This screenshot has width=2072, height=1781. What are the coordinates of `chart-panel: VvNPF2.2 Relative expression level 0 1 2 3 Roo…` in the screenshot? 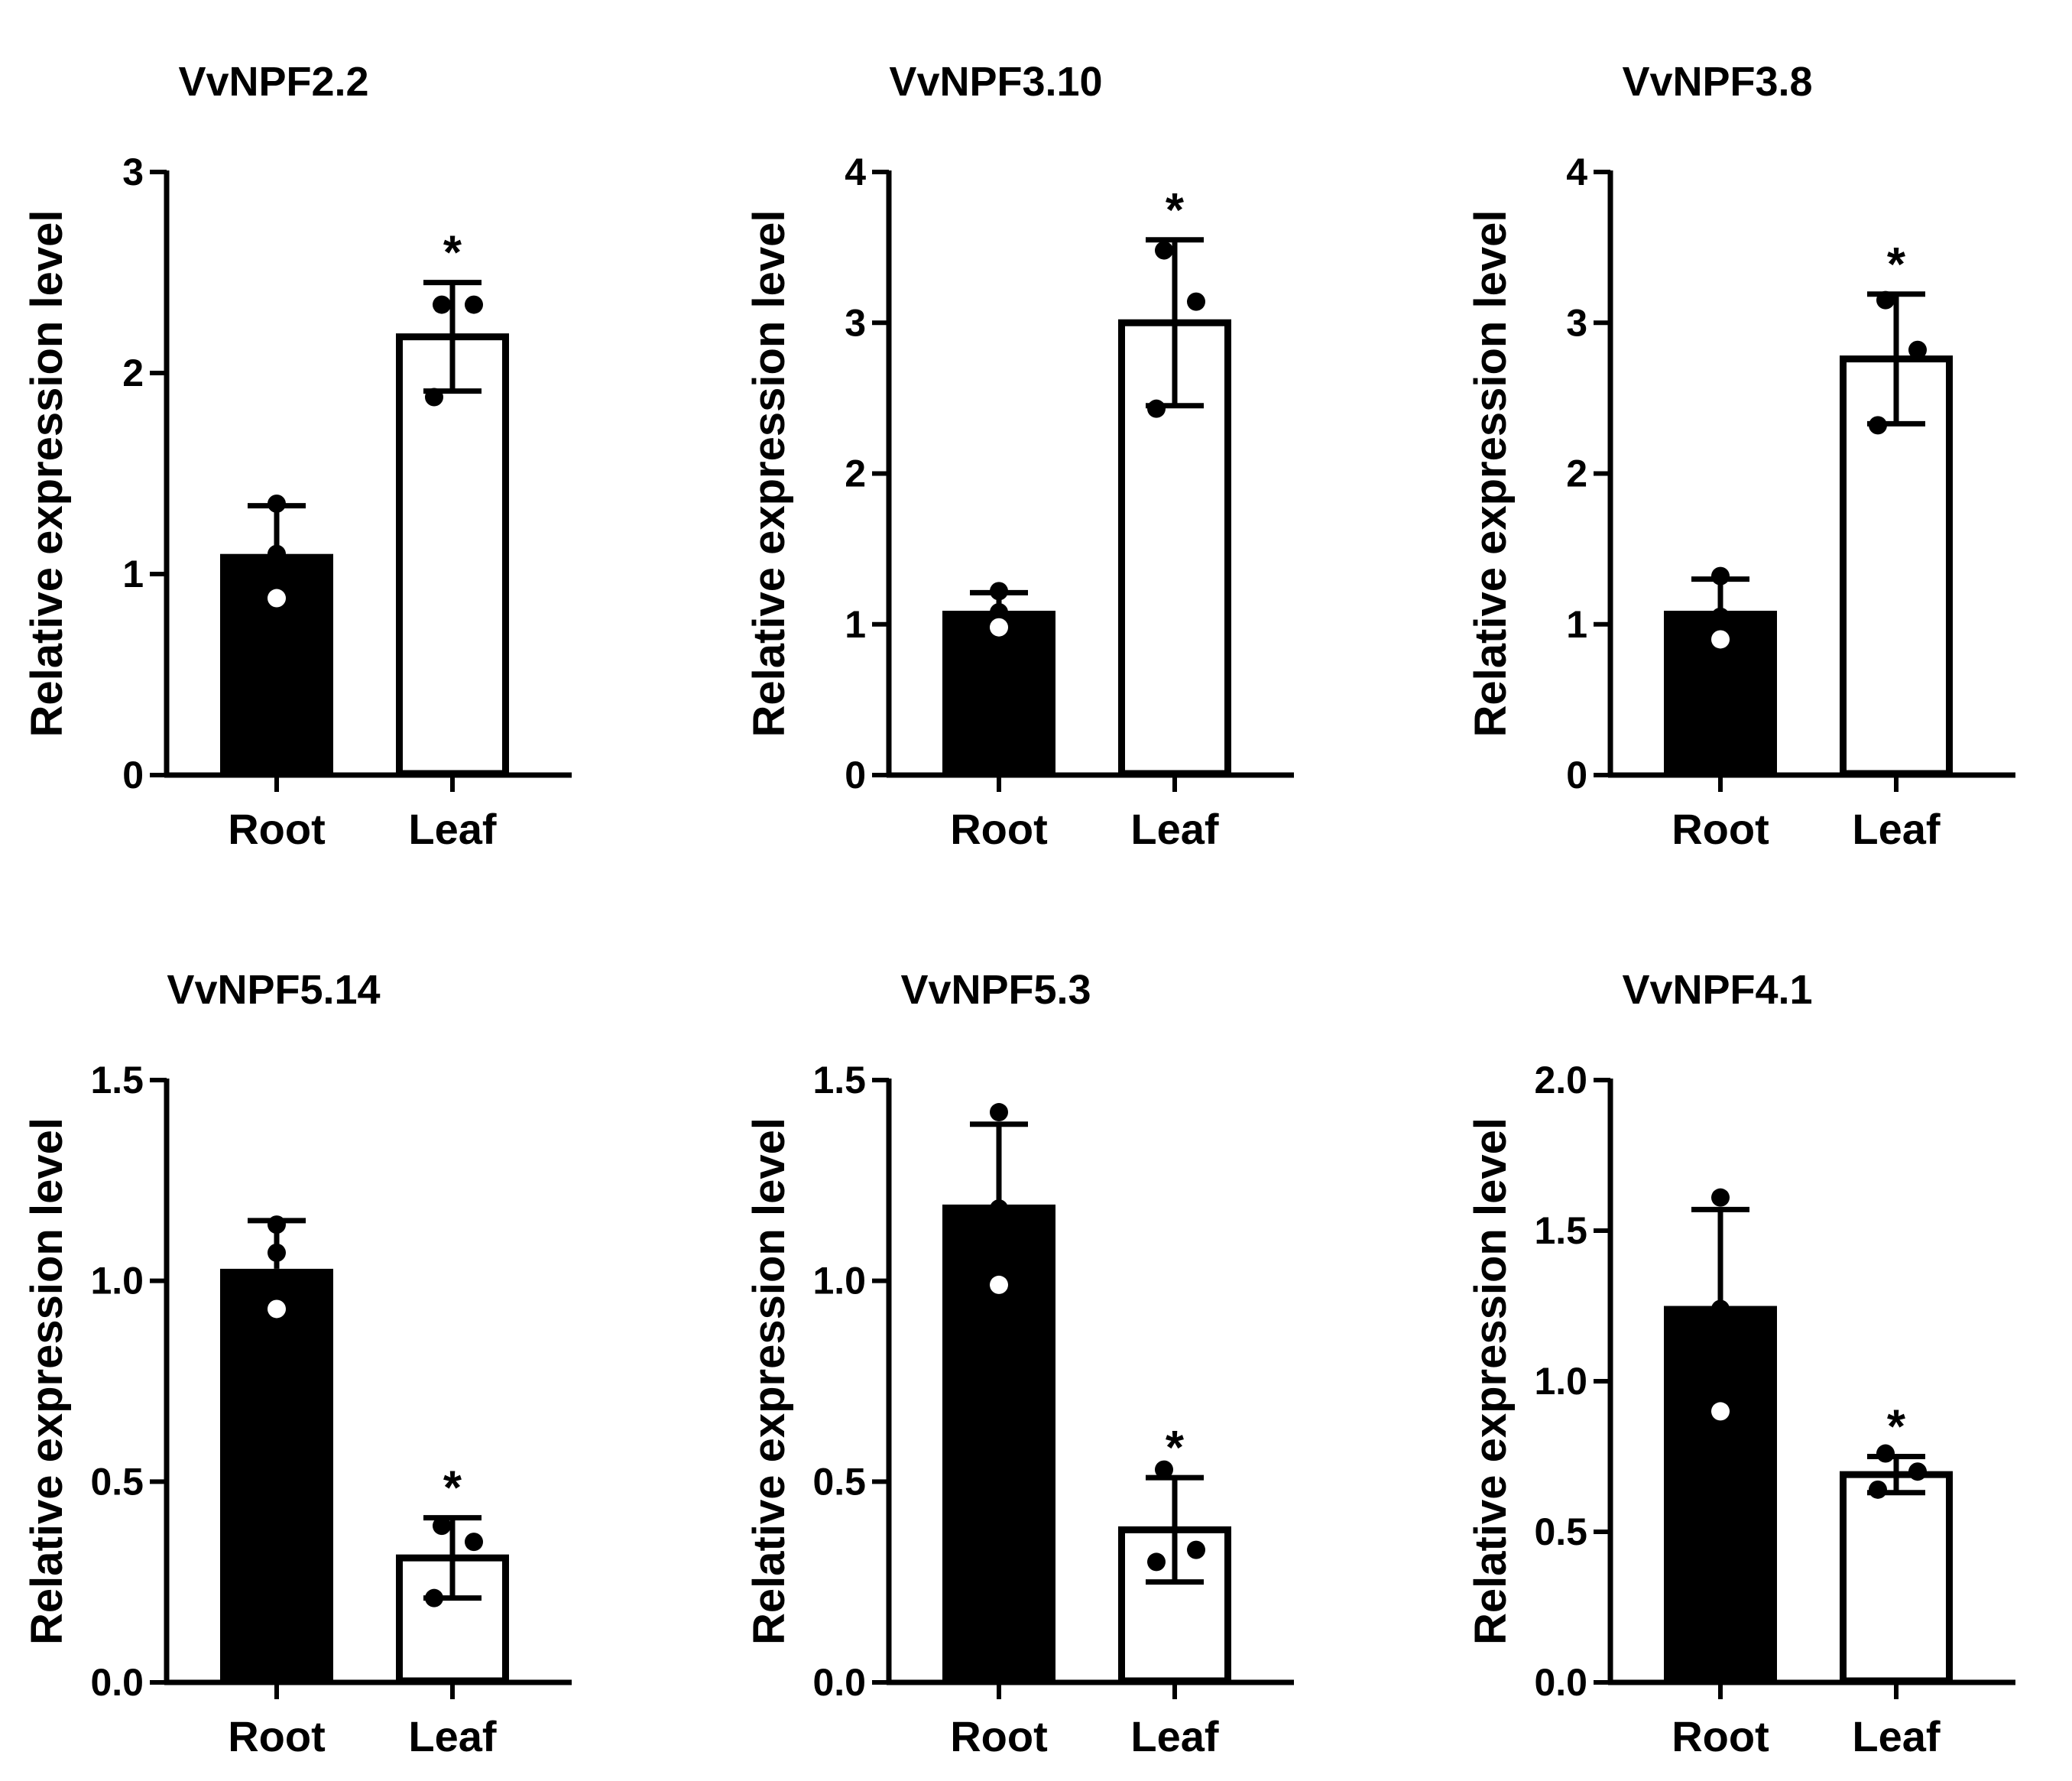 It's located at (297, 456).